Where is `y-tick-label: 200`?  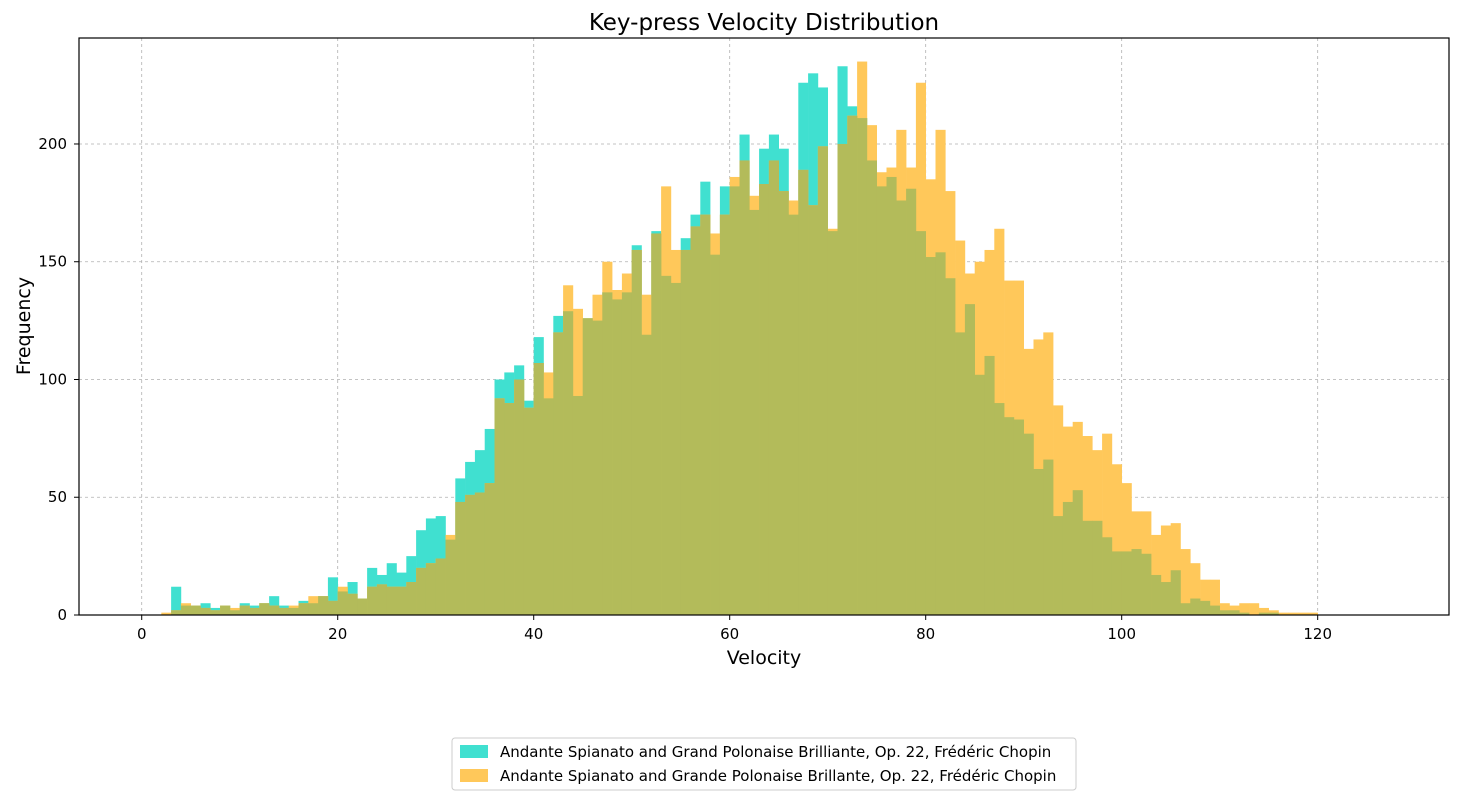 y-tick-label: 200 is located at coordinates (52, 144).